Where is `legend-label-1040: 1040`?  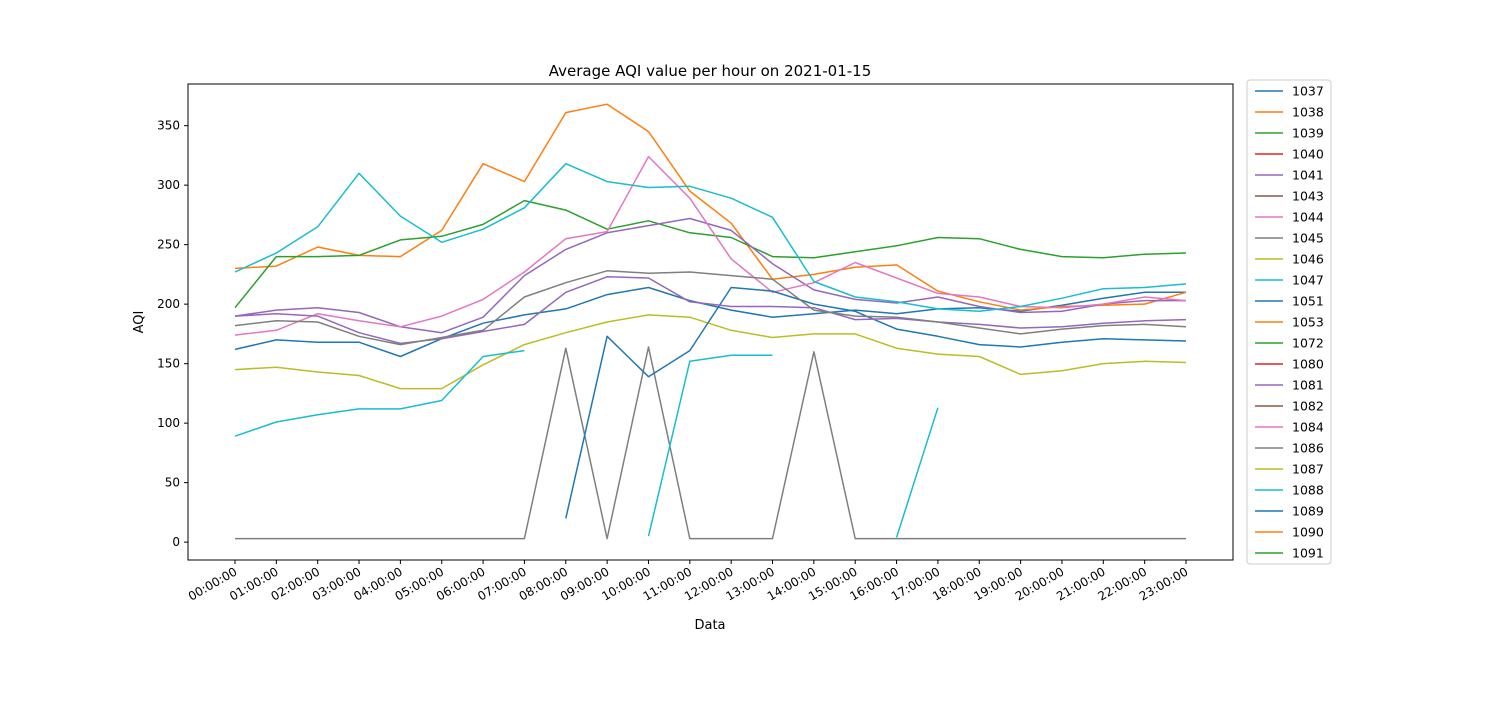
legend-label-1040: 1040 is located at coordinates (1308, 154).